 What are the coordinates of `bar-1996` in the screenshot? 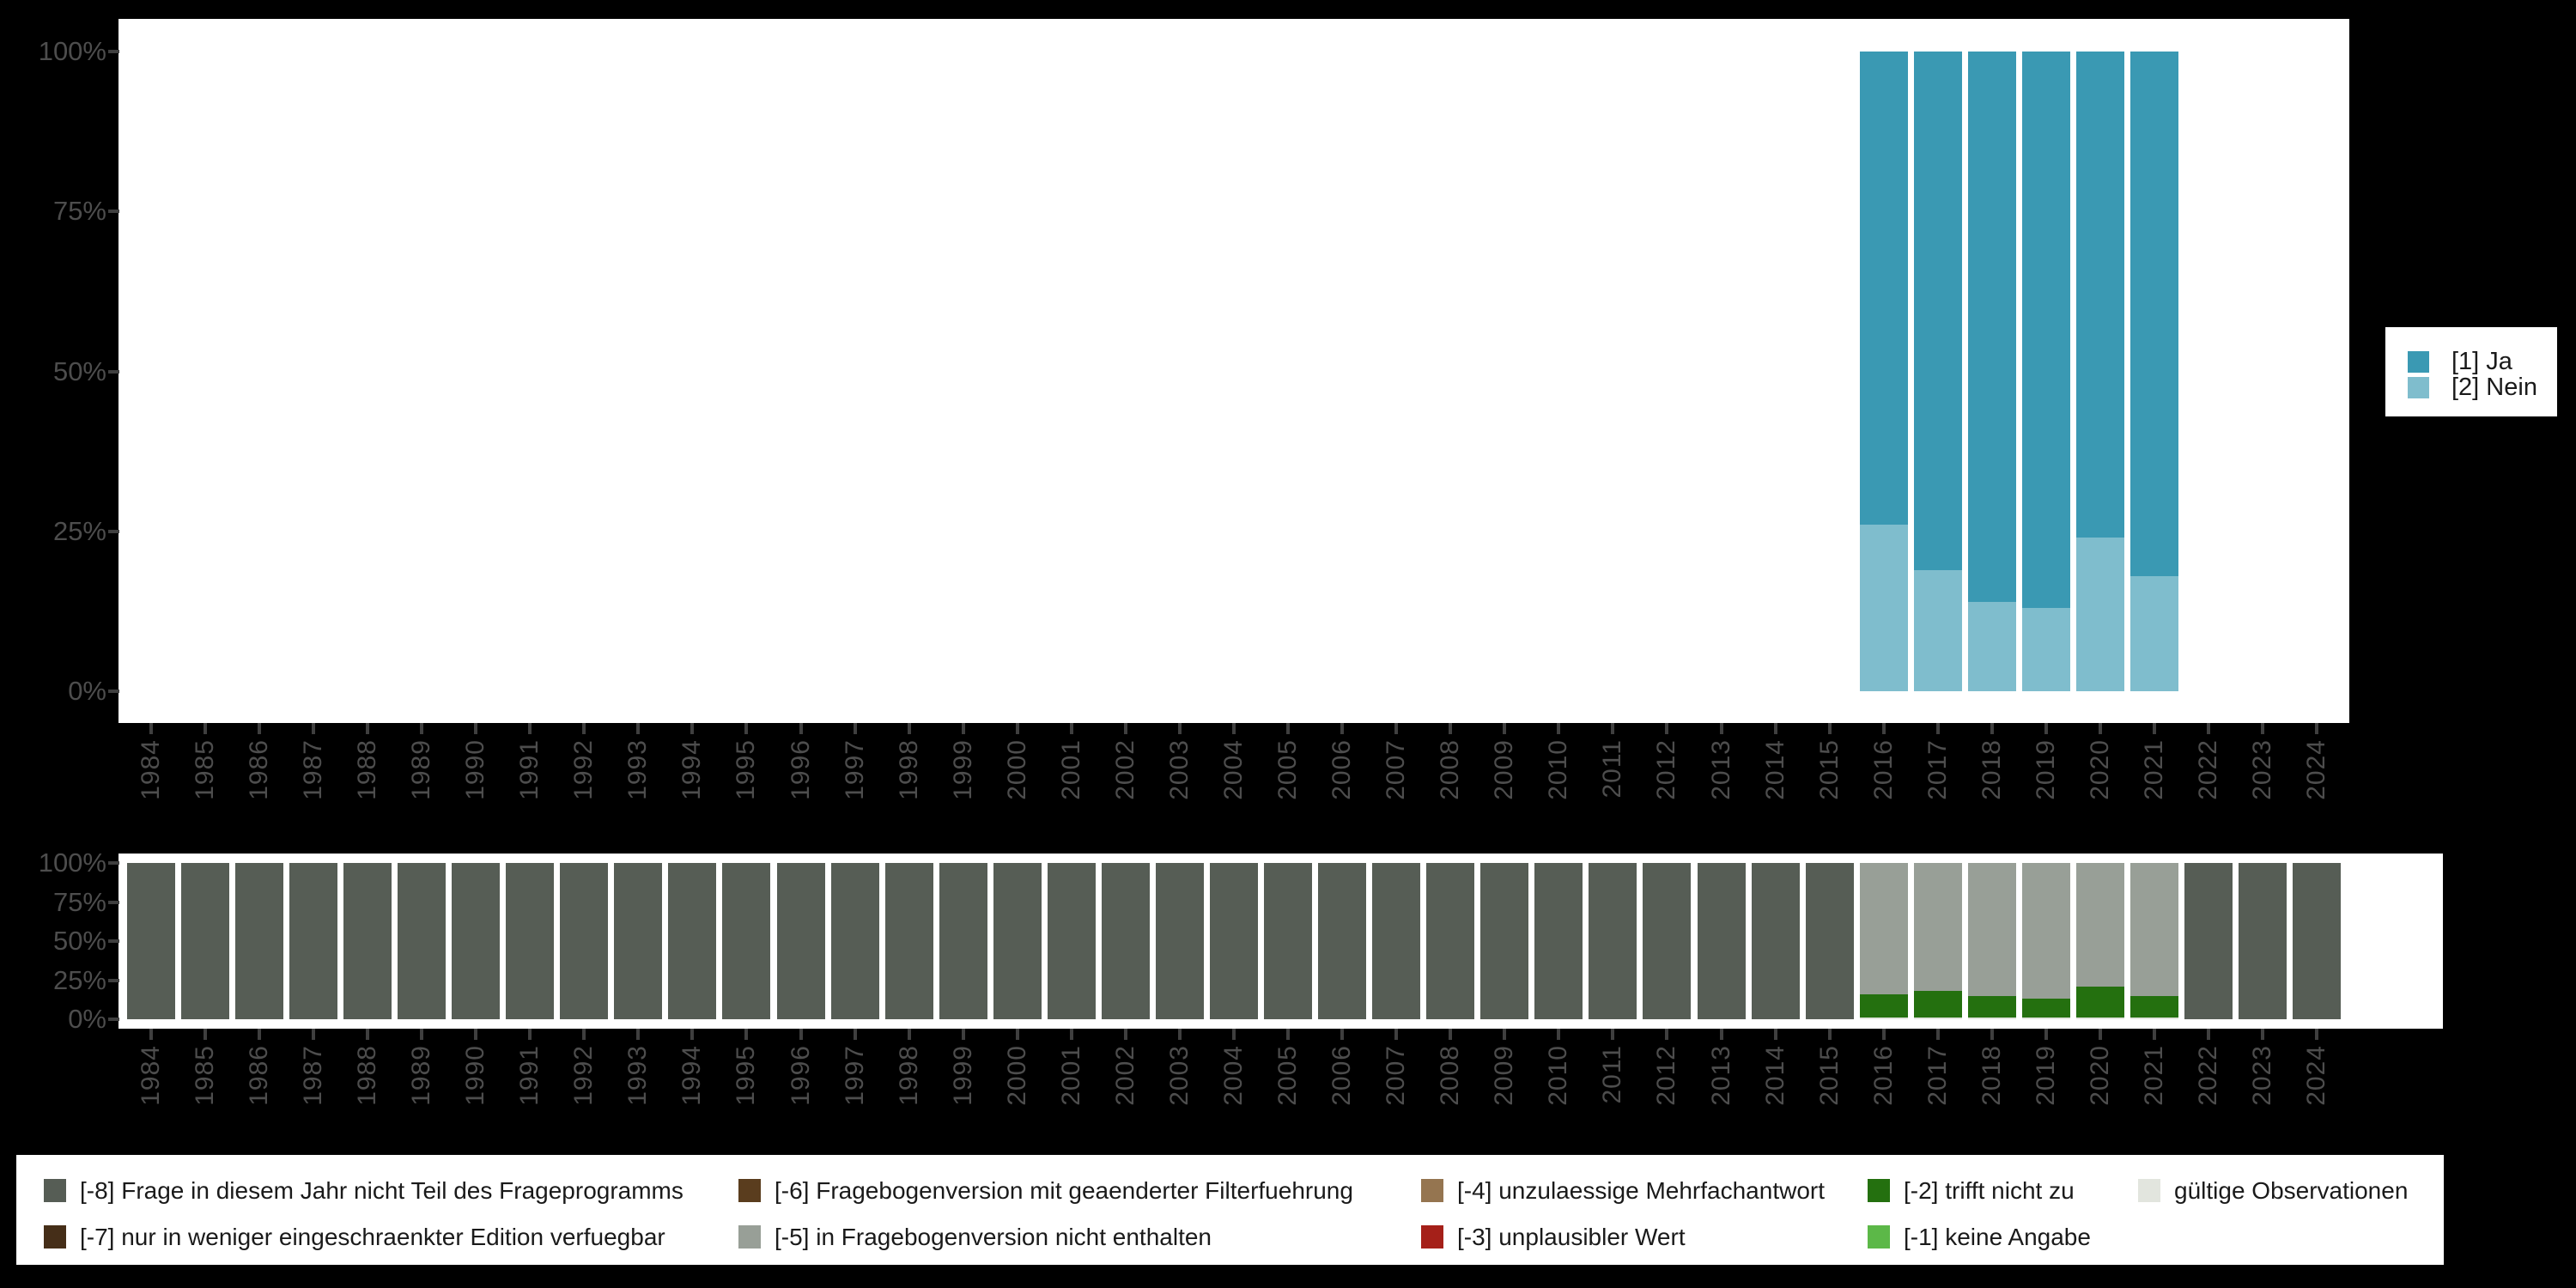 It's located at (801, 941).